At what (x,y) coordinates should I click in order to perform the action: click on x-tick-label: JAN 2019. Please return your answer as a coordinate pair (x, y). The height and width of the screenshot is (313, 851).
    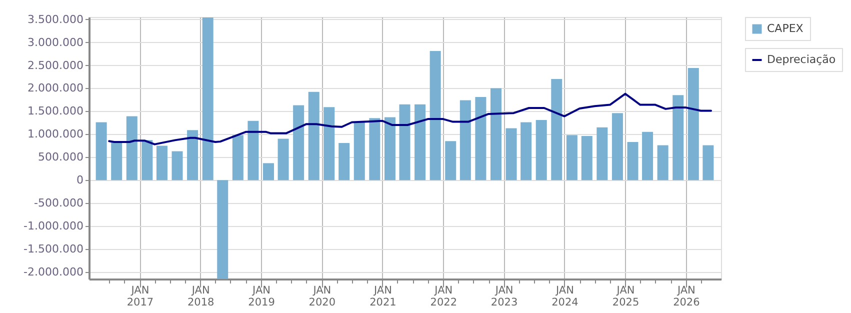
    Looking at the image, I should click on (261, 296).